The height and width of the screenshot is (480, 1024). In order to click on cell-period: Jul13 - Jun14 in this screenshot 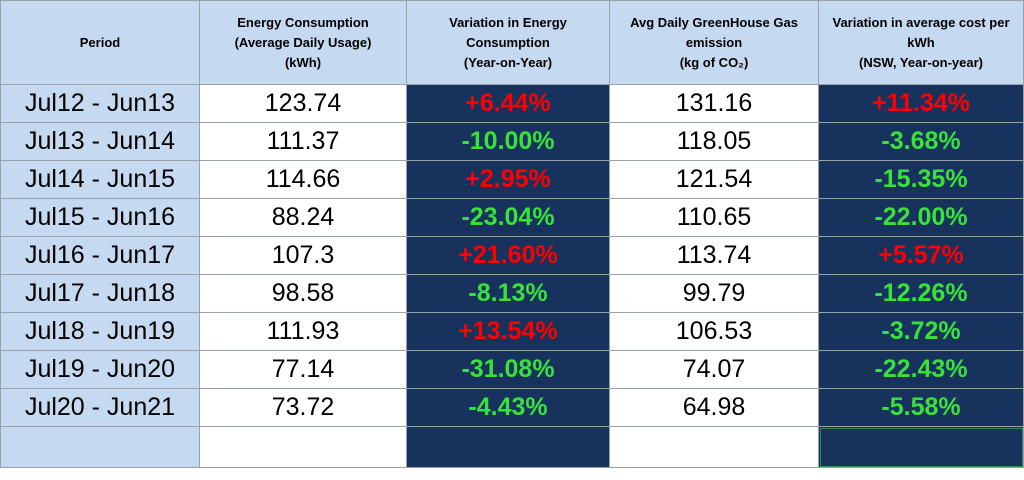, I will do `click(100, 141)`.